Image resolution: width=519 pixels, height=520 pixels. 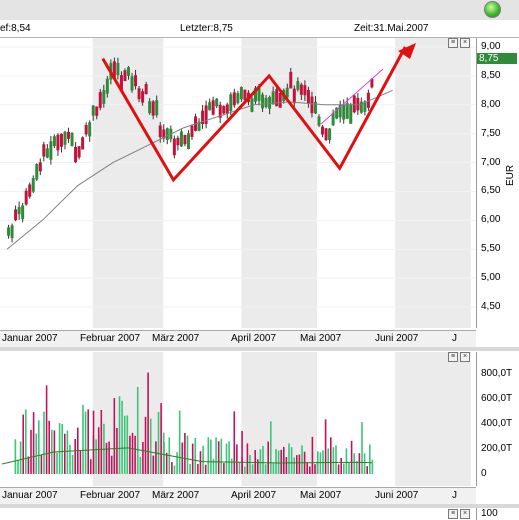 What do you see at coordinates (321, 495) in the screenshot?
I see `x-label-may-2: Mai 2007` at bounding box center [321, 495].